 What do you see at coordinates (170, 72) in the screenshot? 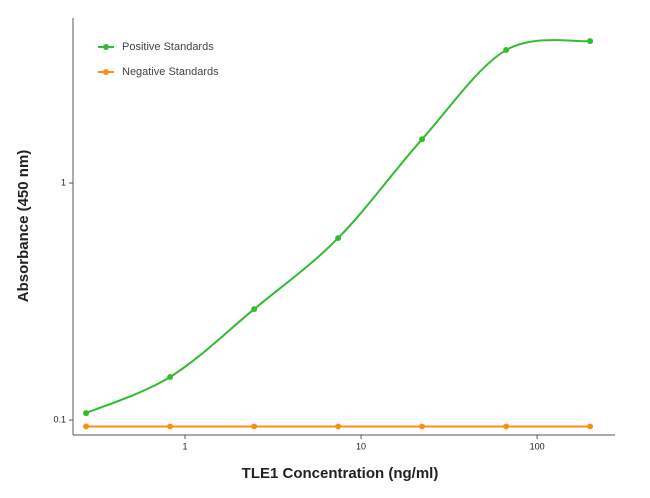
I see `legend-label: Negative Standards` at bounding box center [170, 72].